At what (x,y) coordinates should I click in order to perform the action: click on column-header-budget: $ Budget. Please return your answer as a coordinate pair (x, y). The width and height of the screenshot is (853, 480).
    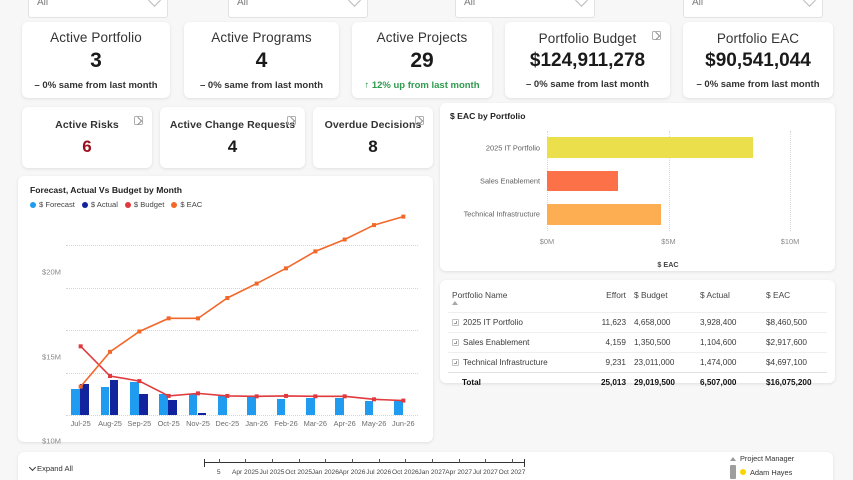
    Looking at the image, I should click on (651, 295).